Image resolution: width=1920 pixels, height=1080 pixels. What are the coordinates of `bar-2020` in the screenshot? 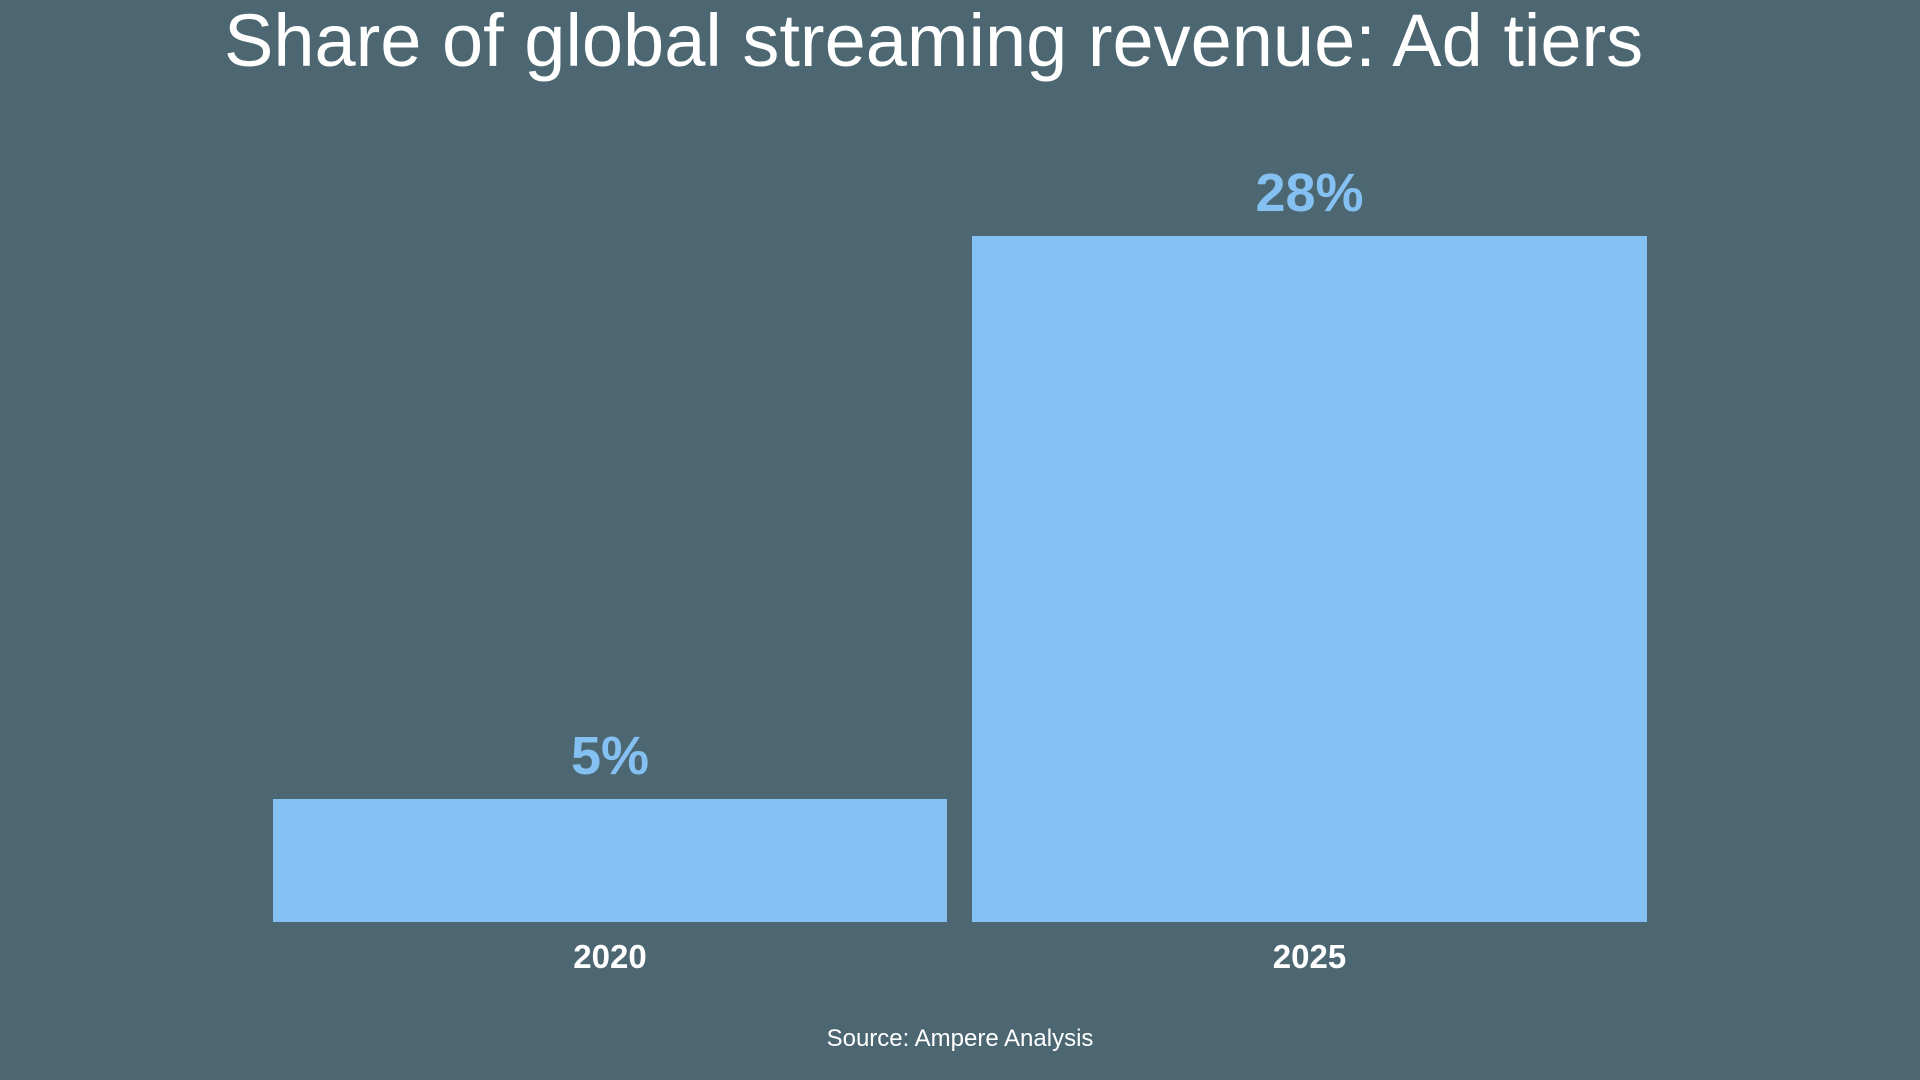 It's located at (610, 860).